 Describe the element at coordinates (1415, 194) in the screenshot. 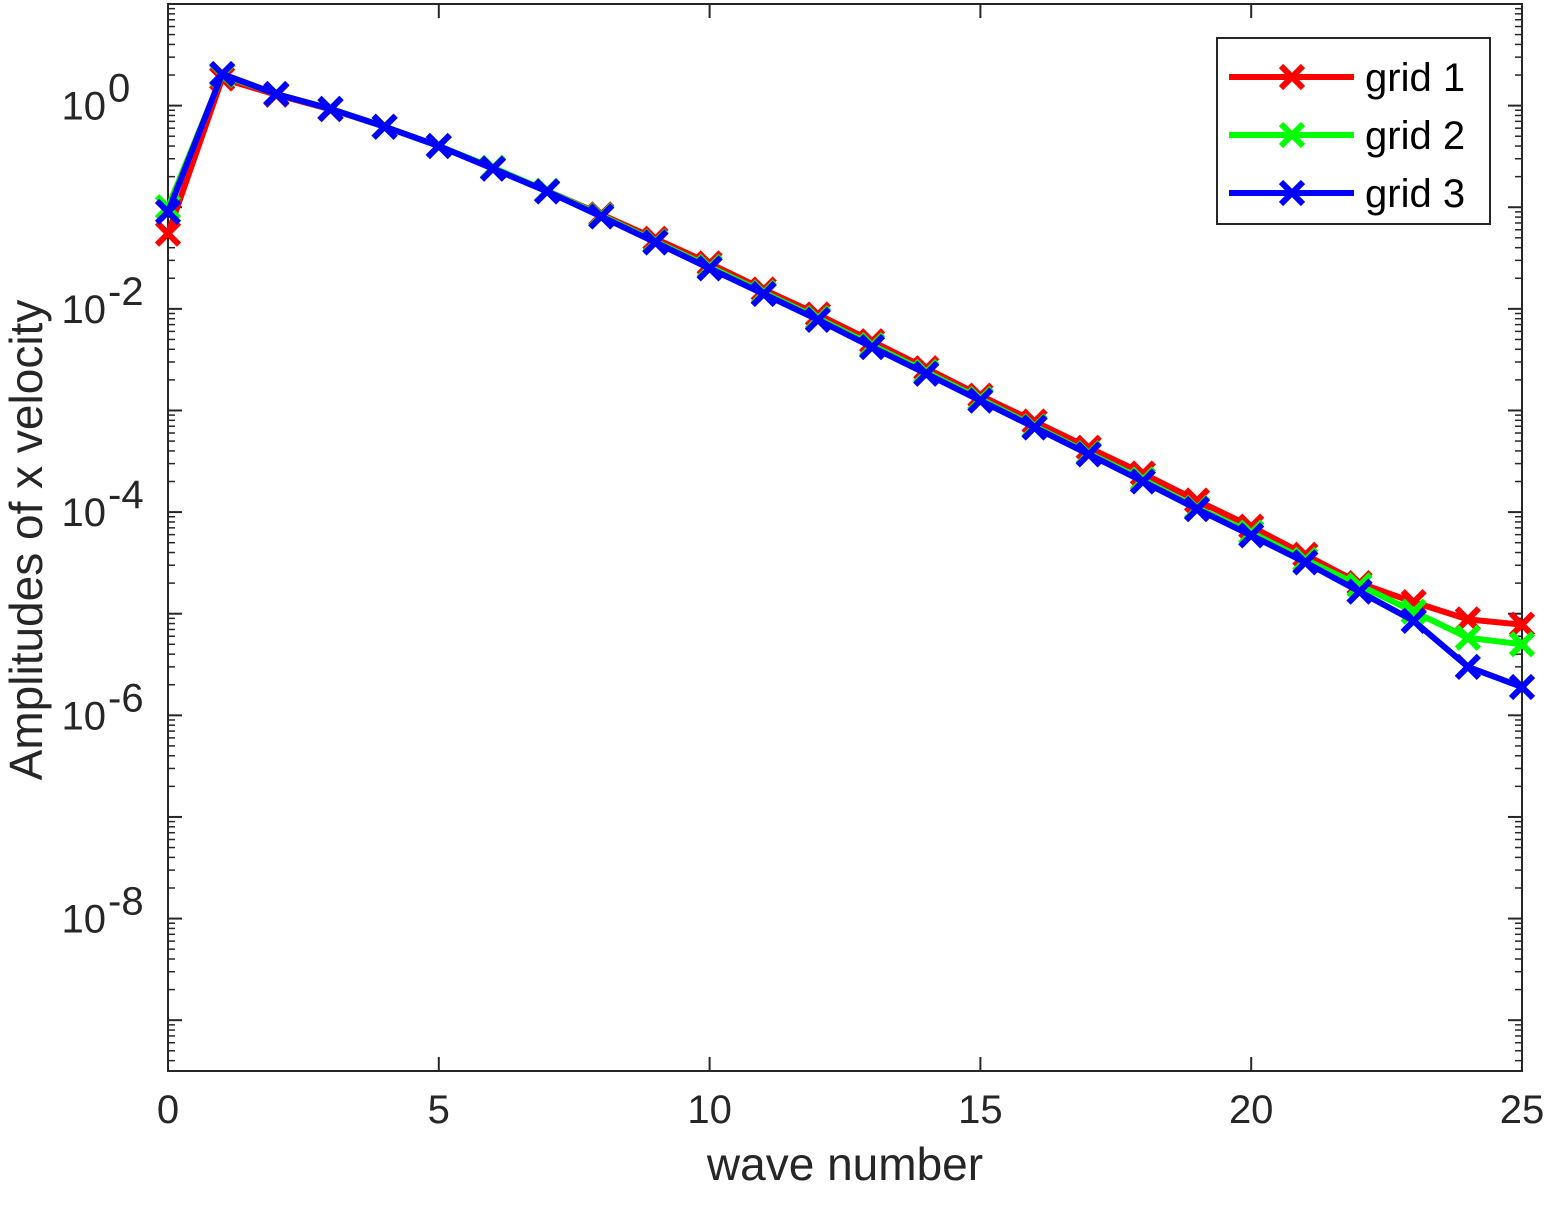

I see `legend-label: grid 3` at that location.